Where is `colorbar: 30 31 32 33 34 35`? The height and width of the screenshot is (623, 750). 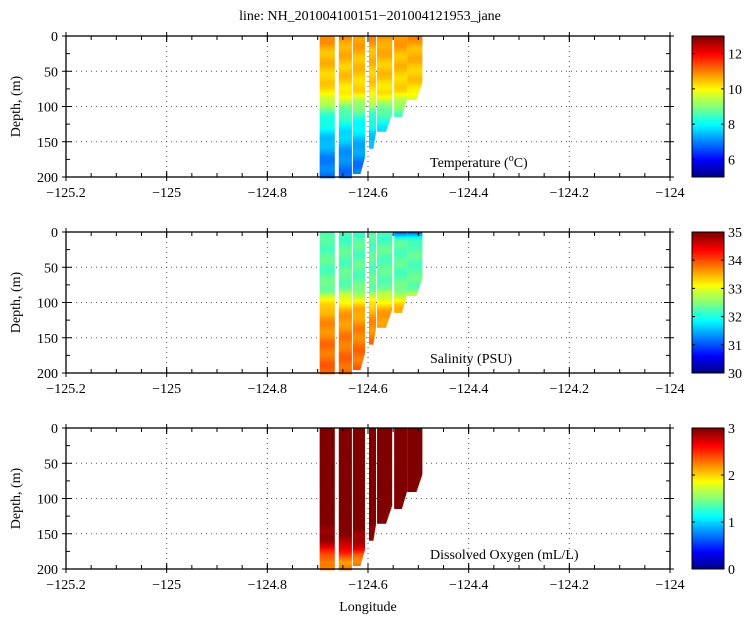
colorbar: 30 31 32 33 34 35 is located at coordinates (716, 304).